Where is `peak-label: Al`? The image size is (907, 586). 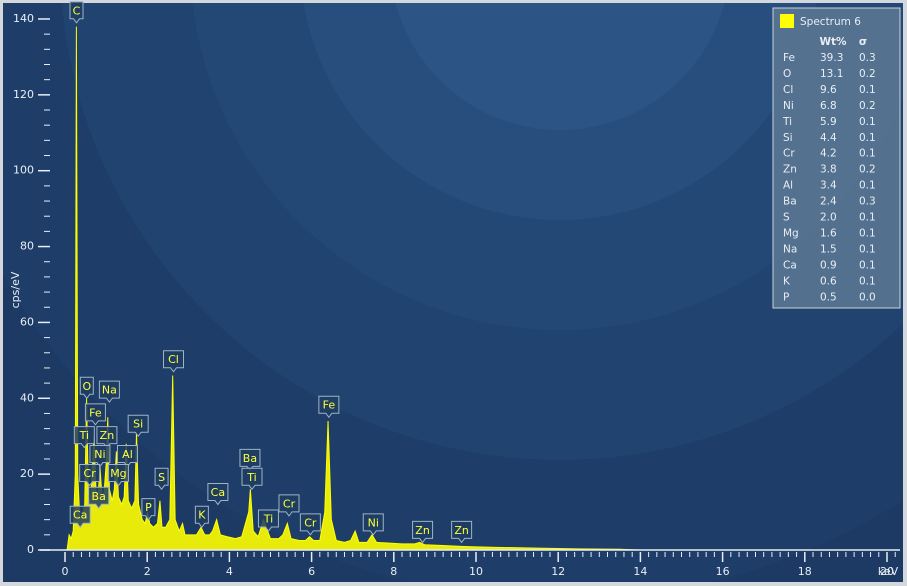
peak-label: Al is located at coordinates (127, 454).